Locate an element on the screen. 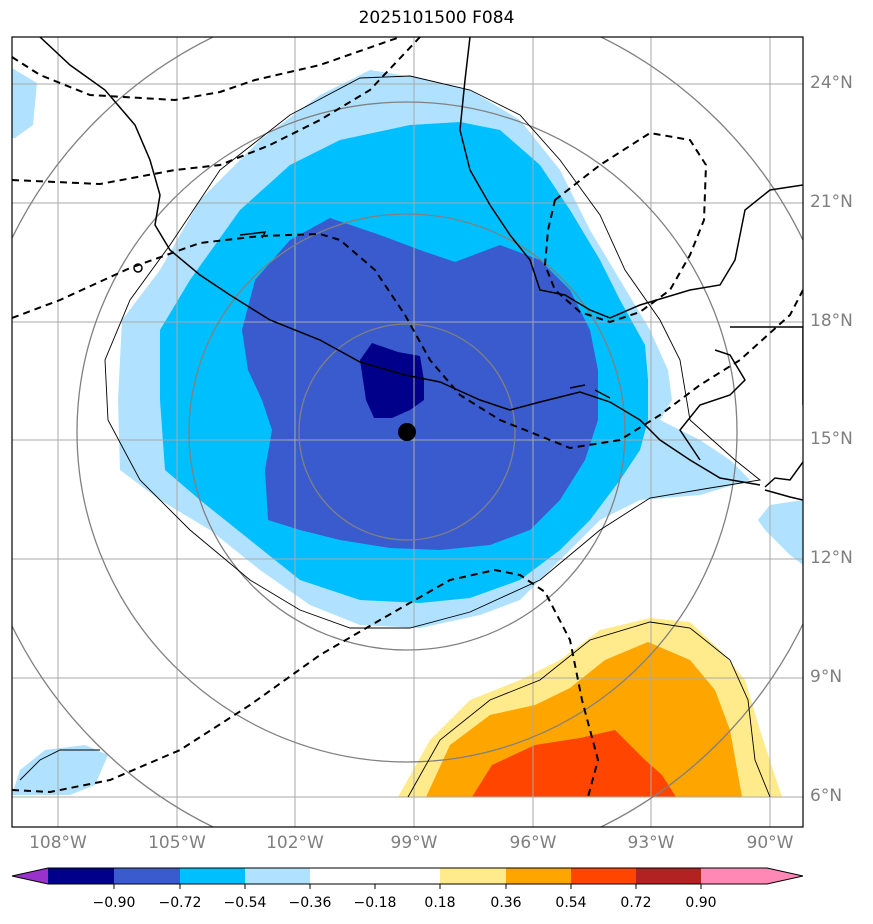 The image size is (873, 924). colorbar-tick-label: 0.18 is located at coordinates (440, 903).